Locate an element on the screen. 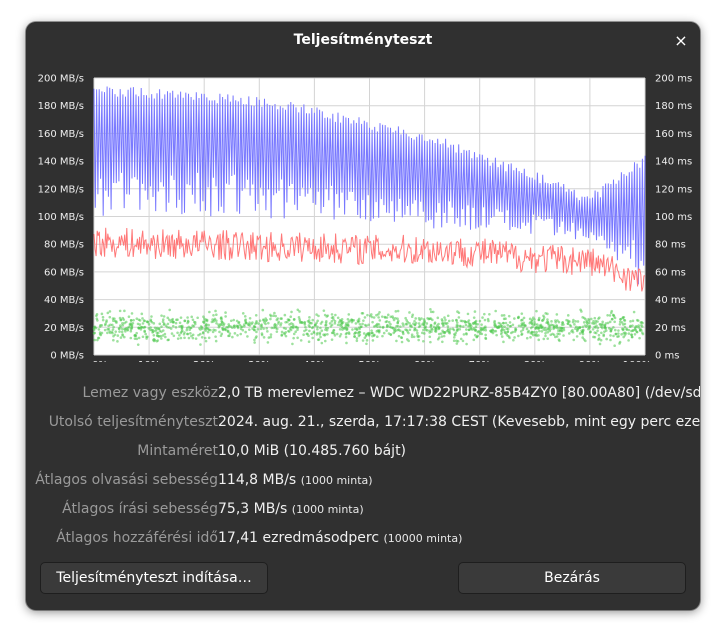  close-button: Bezárás is located at coordinates (572, 578).